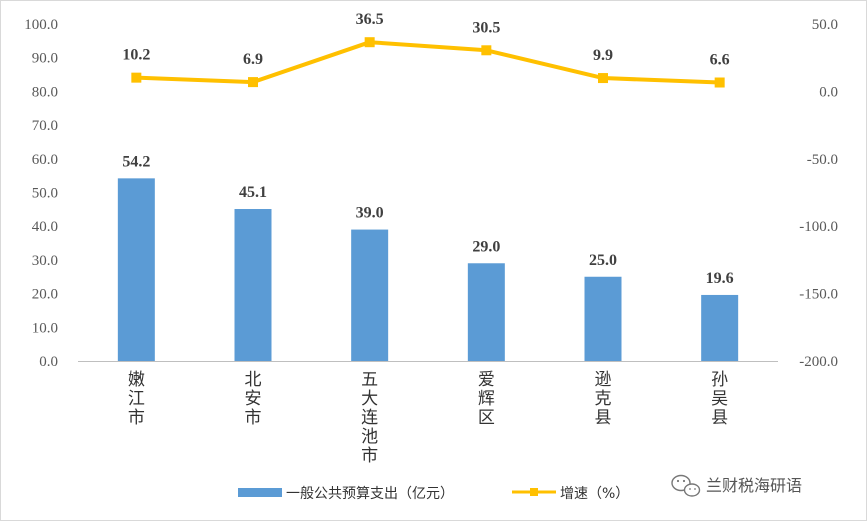 Image resolution: width=867 pixels, height=521 pixels. What do you see at coordinates (45, 261) in the screenshot?
I see `y-left-tick-label: 30.0` at bounding box center [45, 261].